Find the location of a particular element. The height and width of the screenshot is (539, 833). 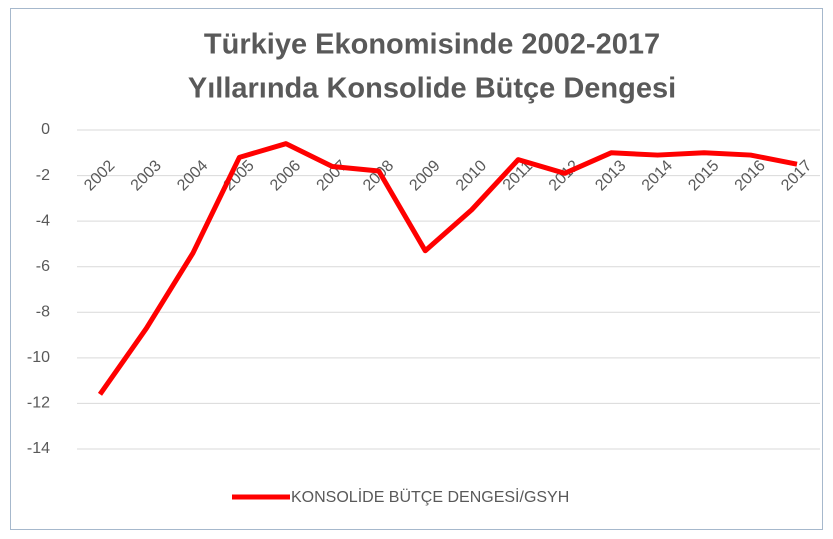

y-tick-label: -8 is located at coordinates (43, 312).